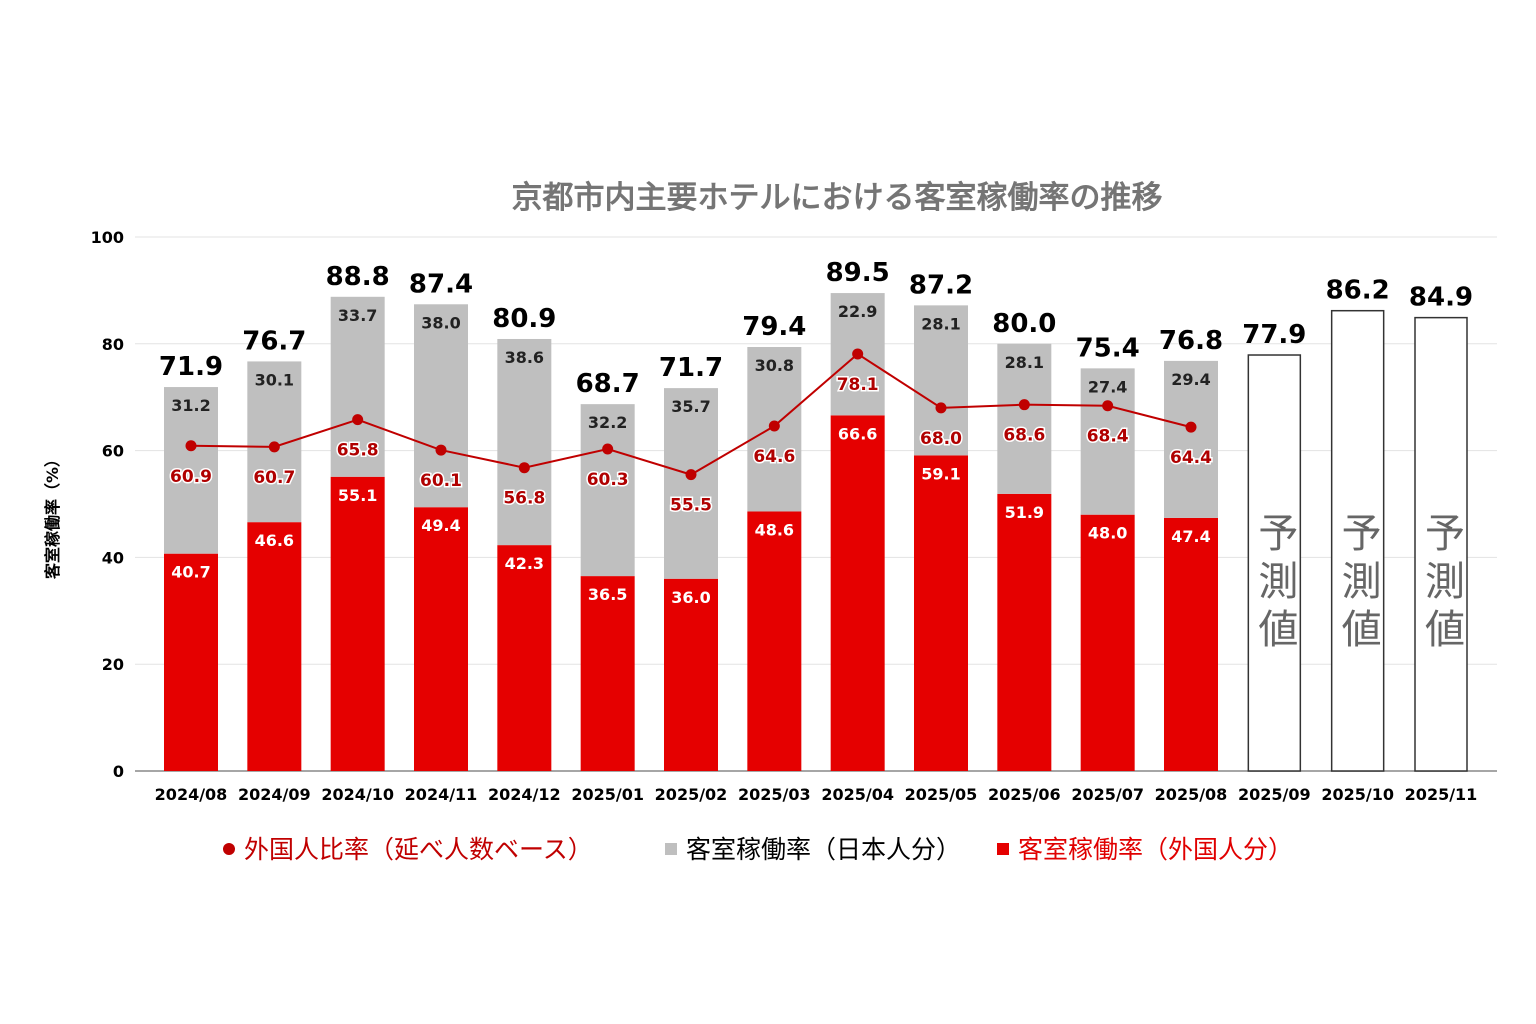  I want to click on foreign-value-label: 36.5, so click(607, 594).